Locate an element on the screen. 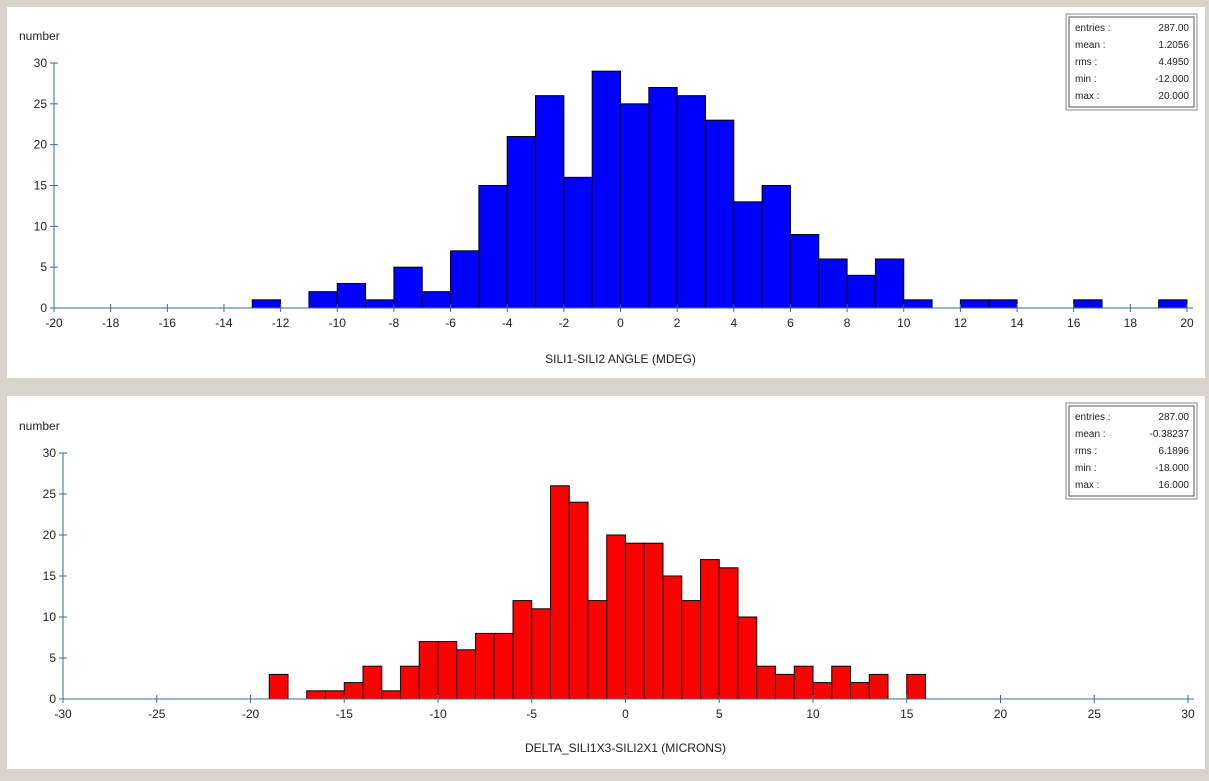 This screenshot has width=1209, height=781. y-tick-label: 15 is located at coordinates (41, 186).